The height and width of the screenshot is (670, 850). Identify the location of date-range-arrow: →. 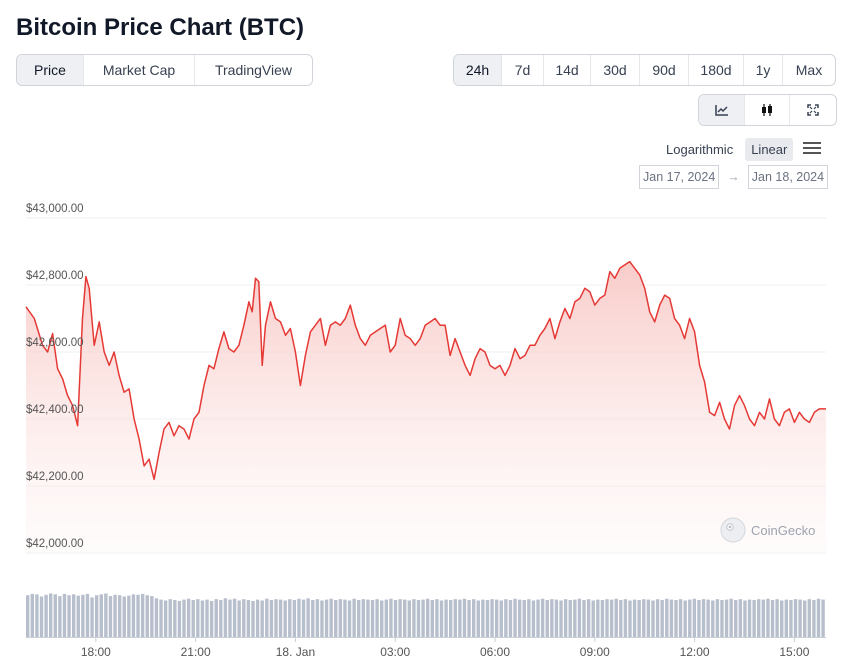
(733, 177).